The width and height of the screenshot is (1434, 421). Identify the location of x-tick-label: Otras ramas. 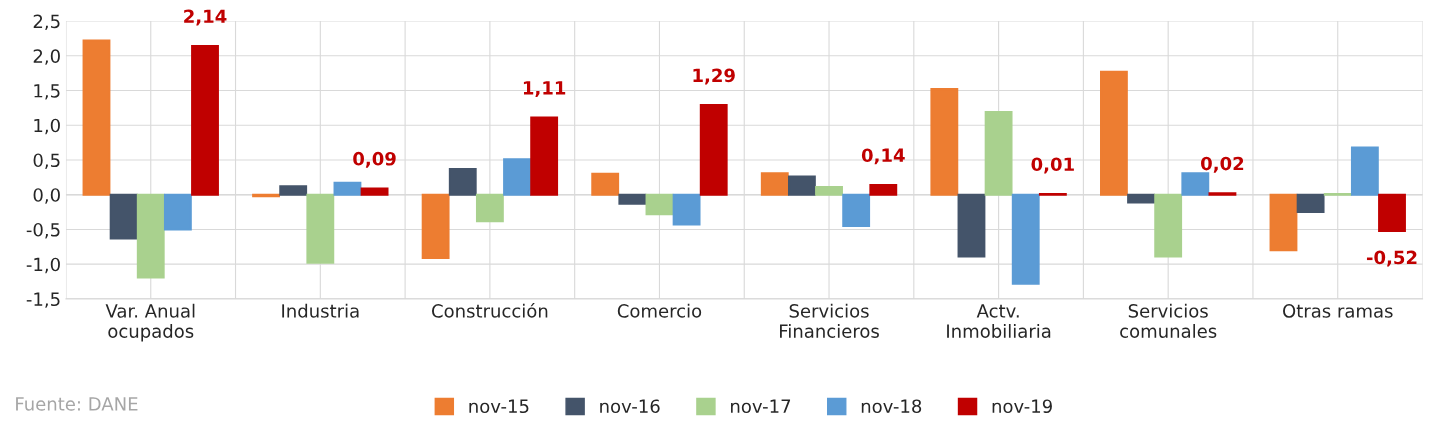
(1338, 311).